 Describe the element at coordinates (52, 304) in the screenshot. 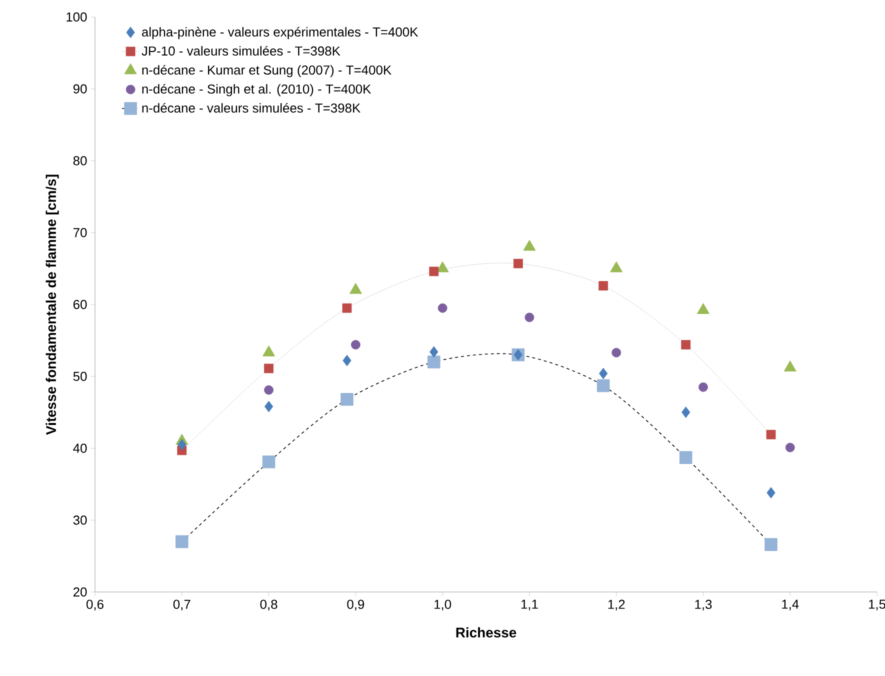

I see `y-axis-title: Vitesse fondamentale de flamme [cm/s]` at that location.